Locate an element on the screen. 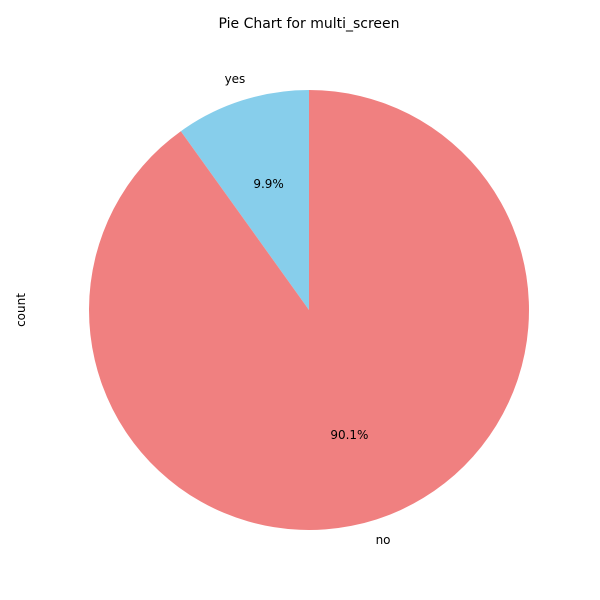 The image size is (600, 600). slice-label-no: no is located at coordinates (383, 540).